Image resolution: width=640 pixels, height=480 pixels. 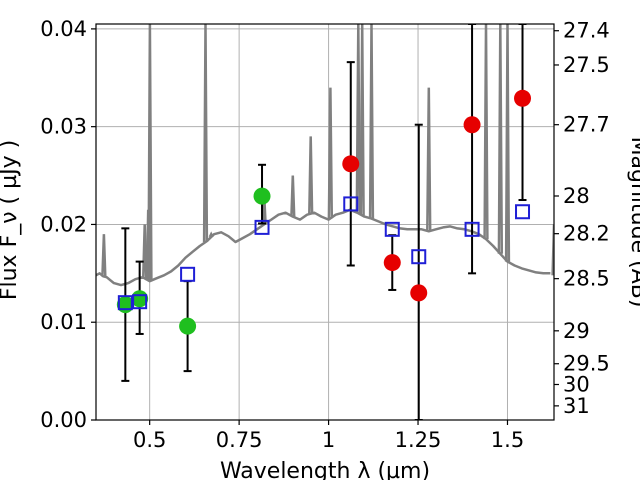 What do you see at coordinates (325, 469) in the screenshot?
I see `x-axis-label: Wavelength λ (µm)` at bounding box center [325, 469].